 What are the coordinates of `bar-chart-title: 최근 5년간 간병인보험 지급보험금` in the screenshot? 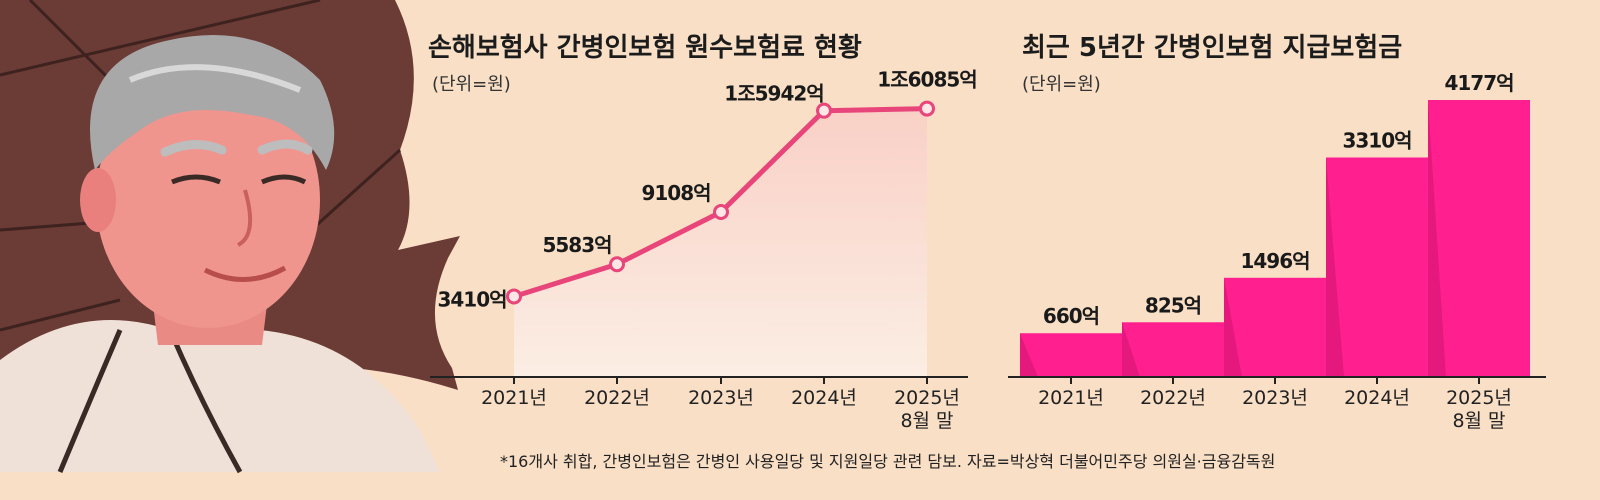 It's located at (1212, 48).